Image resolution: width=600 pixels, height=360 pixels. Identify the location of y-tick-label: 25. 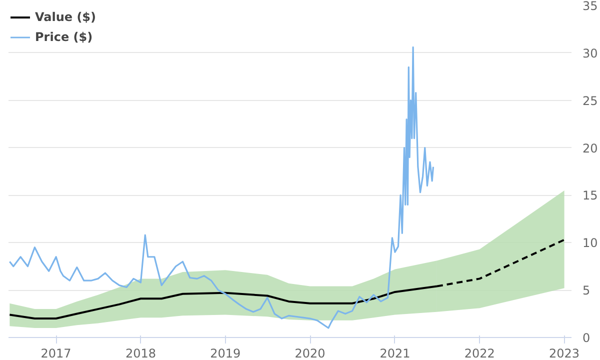
(590, 101).